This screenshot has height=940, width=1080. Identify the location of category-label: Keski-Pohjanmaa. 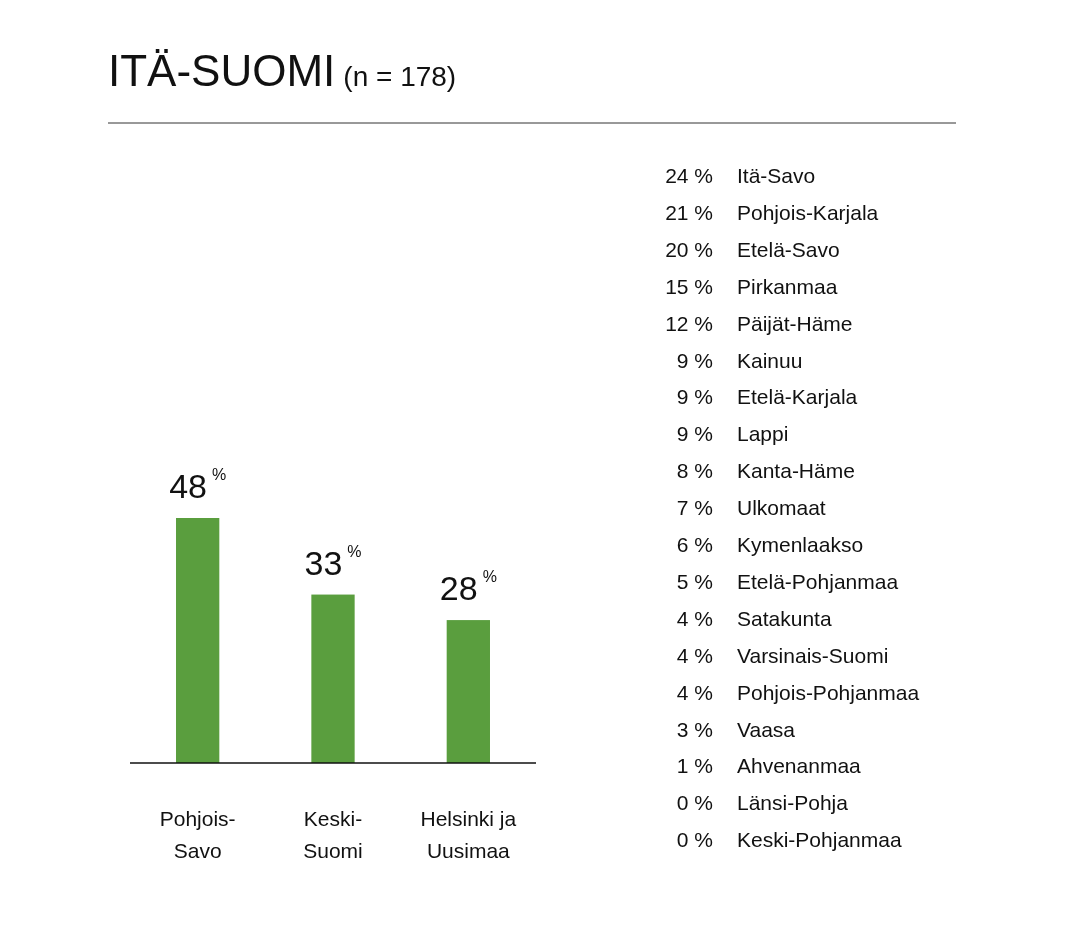
(819, 840).